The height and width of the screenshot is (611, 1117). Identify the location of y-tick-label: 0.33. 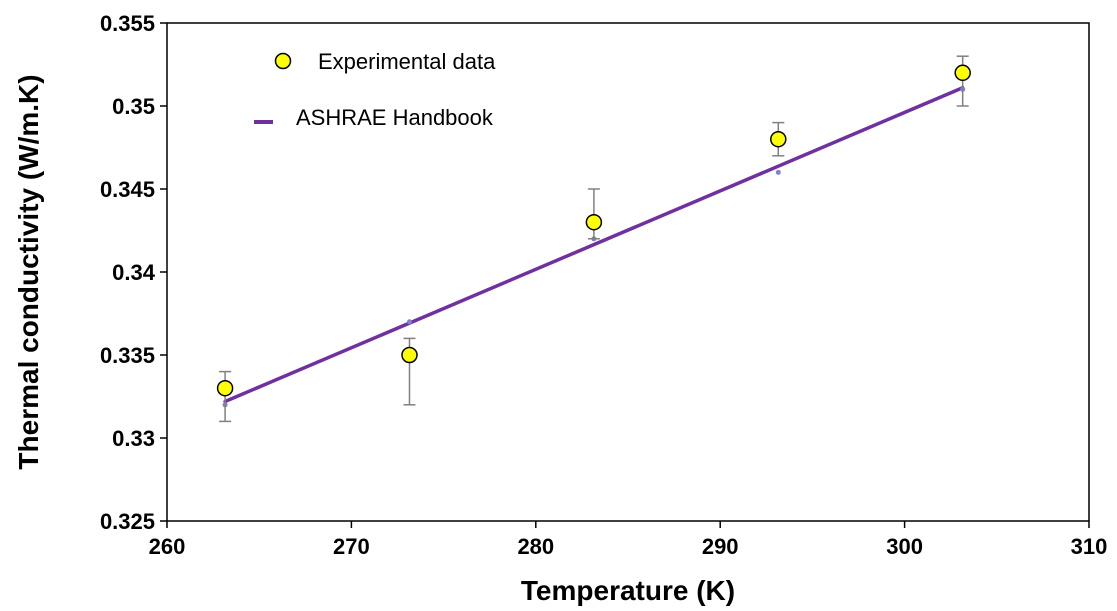
(133, 438).